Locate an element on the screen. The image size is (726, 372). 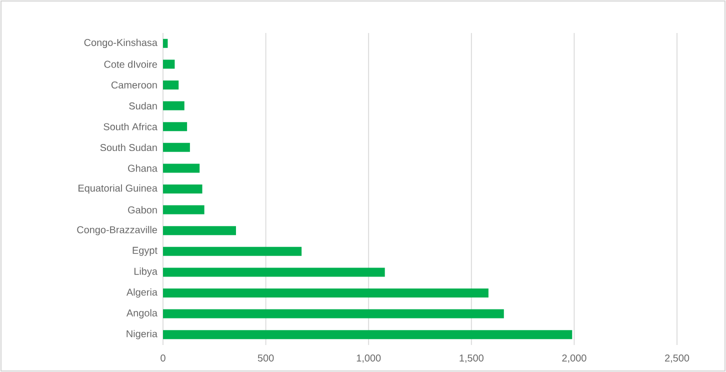
x-tick-label: 1,500 is located at coordinates (472, 358).